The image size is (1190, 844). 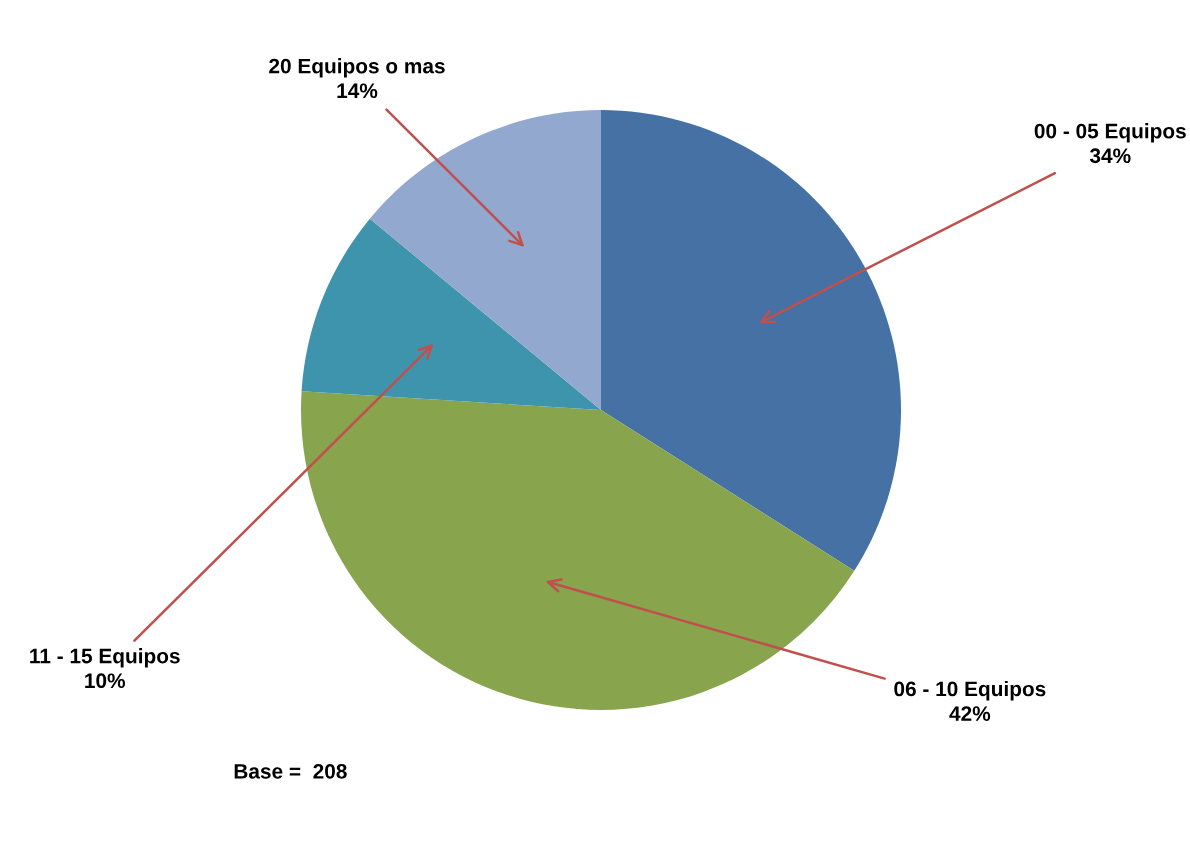 I want to click on slice-label: 00 - 05 Equipos, so click(x=1110, y=133).